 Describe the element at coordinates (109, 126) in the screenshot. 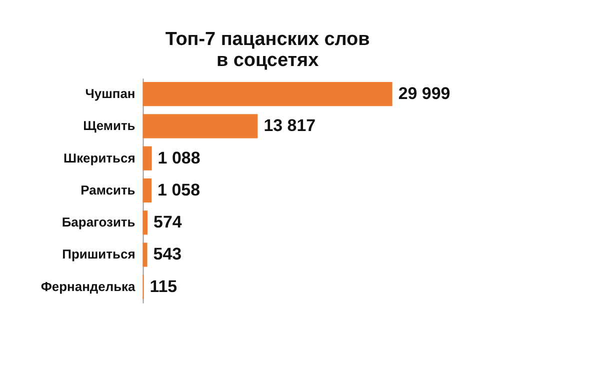

I see `y-tick-label: Щемить` at that location.